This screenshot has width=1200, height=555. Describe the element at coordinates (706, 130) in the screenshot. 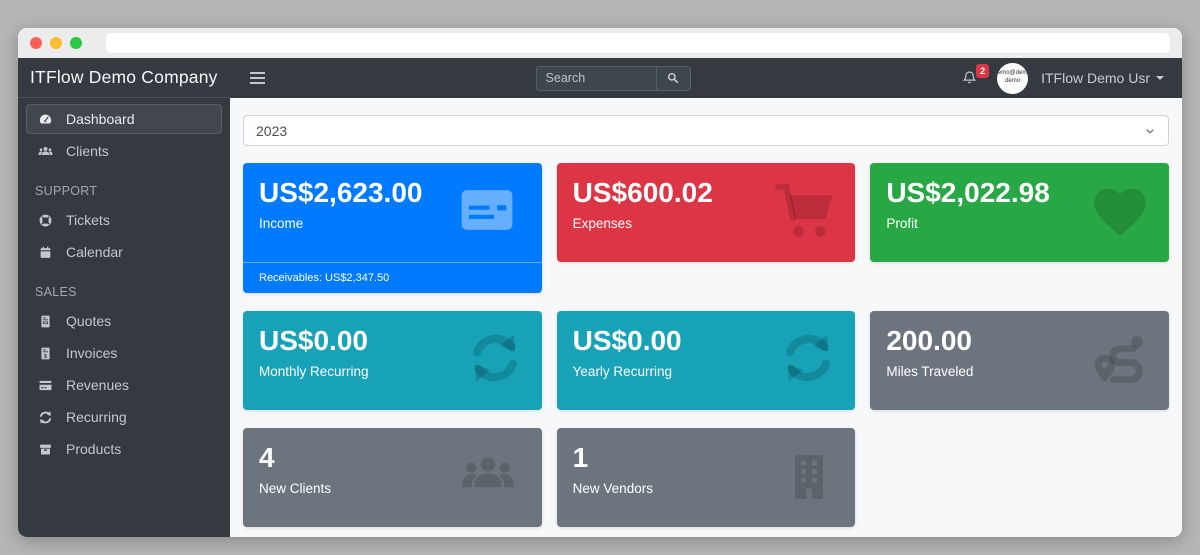

I see `year-filter-select: 2023` at that location.